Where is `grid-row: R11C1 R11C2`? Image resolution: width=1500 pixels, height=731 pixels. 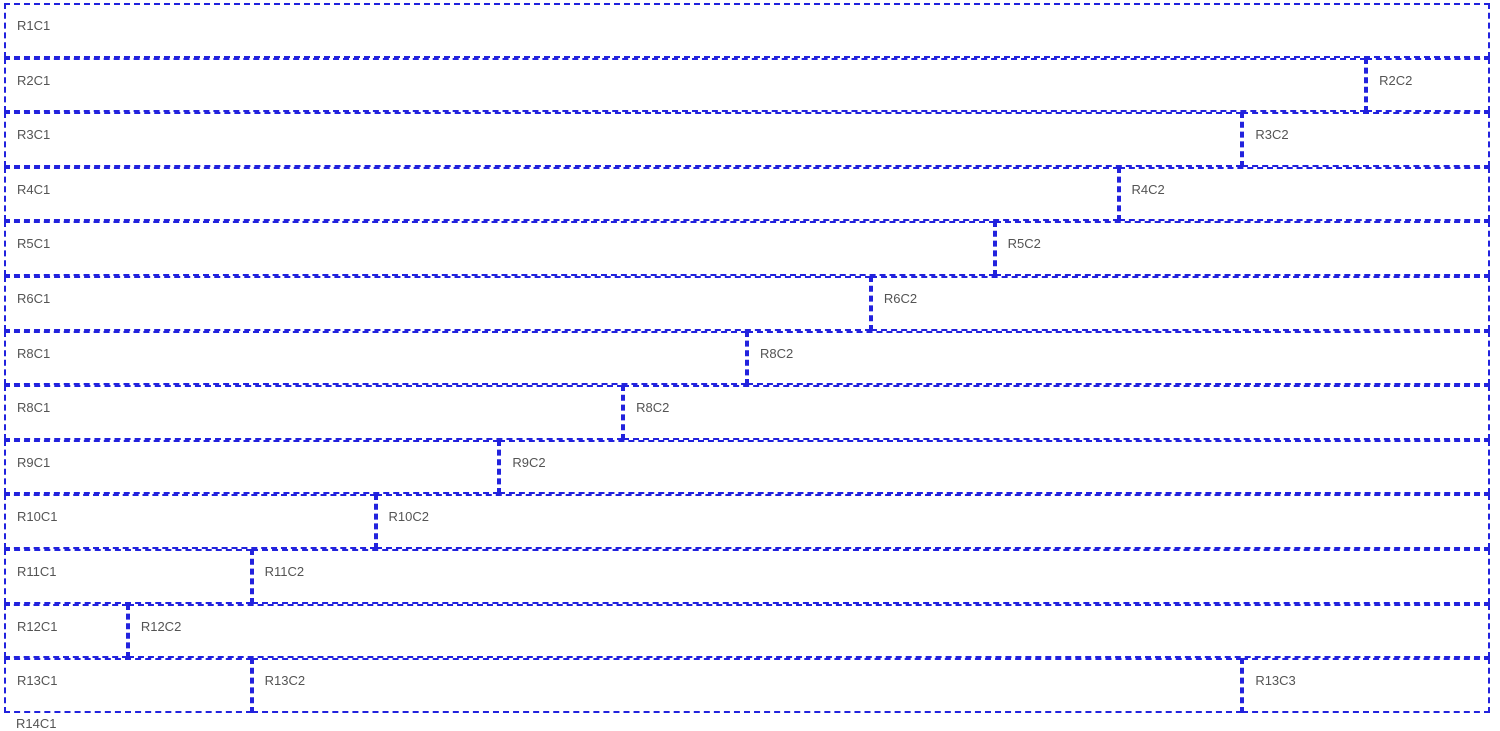 grid-row: R11C1 R11C2 is located at coordinates (747, 576).